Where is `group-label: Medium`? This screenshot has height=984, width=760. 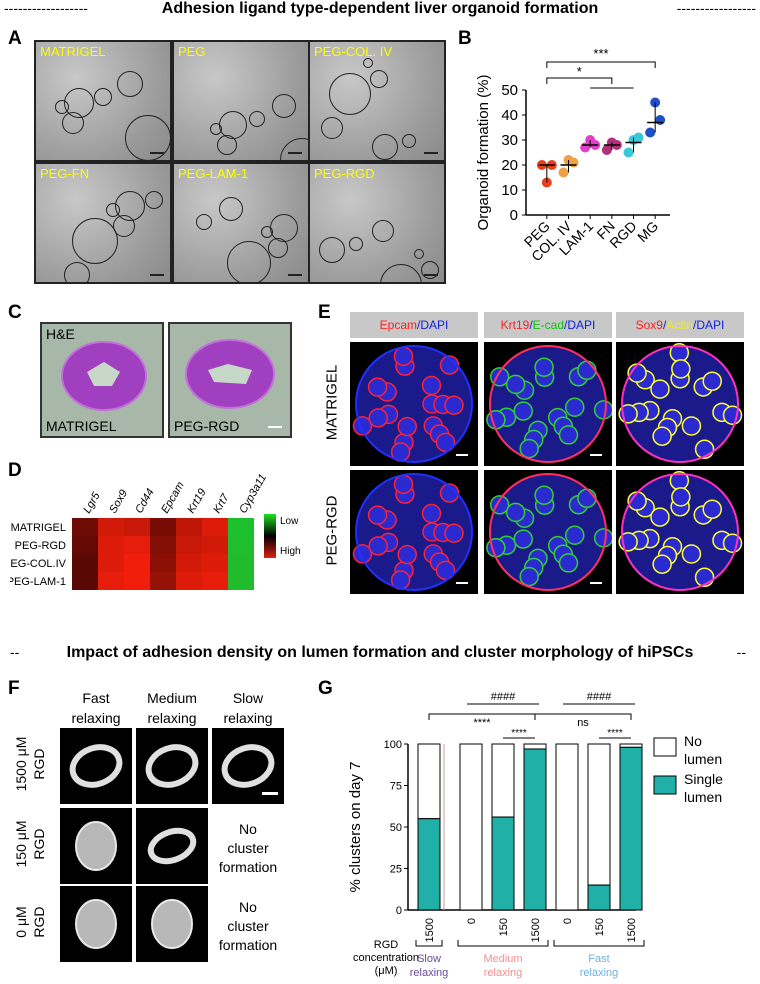 group-label: Medium is located at coordinates (502, 959).